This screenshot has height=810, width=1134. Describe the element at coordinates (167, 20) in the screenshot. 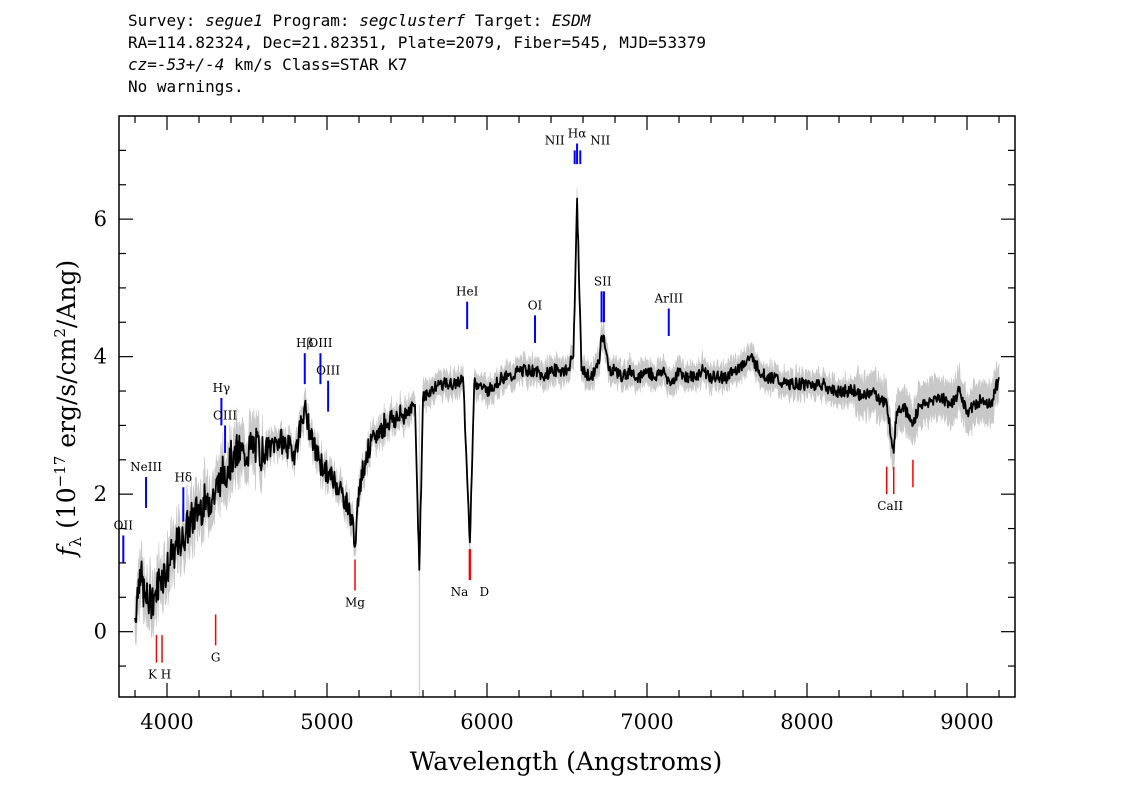

I see `survey-label: Survey:` at that location.